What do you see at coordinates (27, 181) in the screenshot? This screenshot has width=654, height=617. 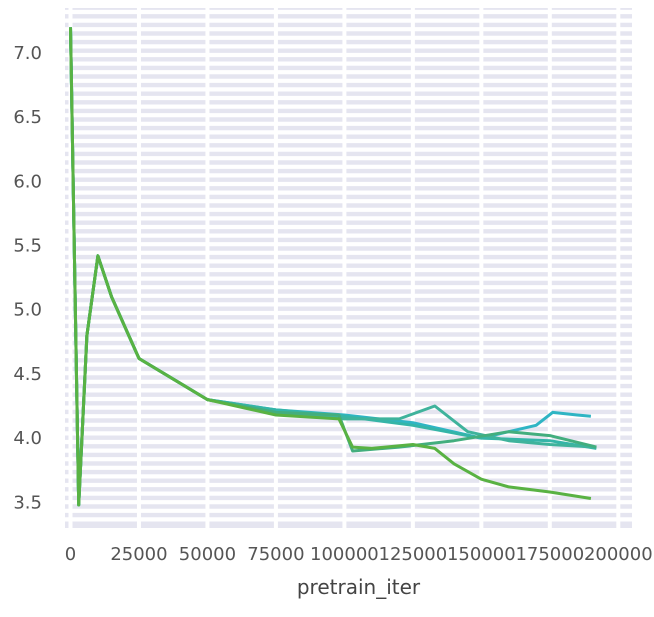 I see `y-tick-label: 6.0` at bounding box center [27, 181].